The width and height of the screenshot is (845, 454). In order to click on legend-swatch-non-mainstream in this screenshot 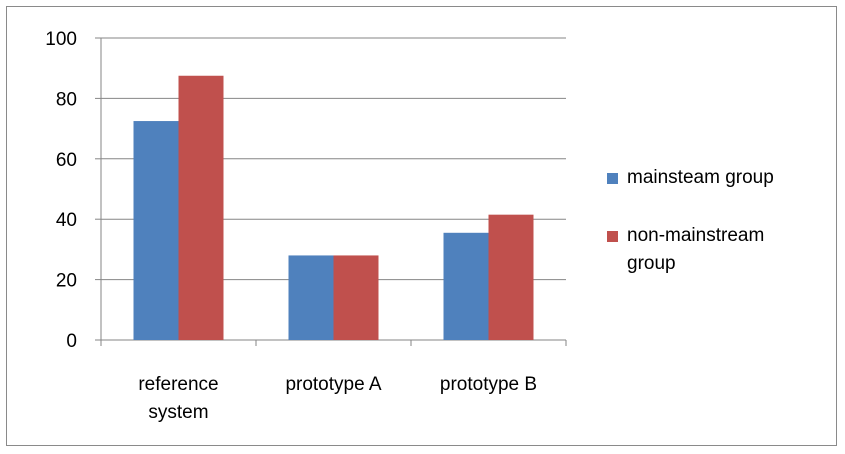, I will do `click(612, 236)`.